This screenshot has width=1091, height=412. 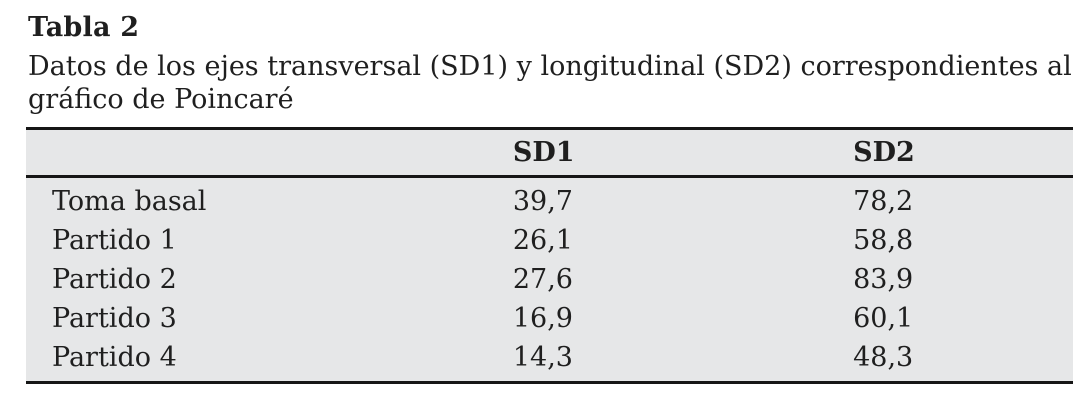 I want to click on sd2-value: 48,3, so click(x=883, y=358).